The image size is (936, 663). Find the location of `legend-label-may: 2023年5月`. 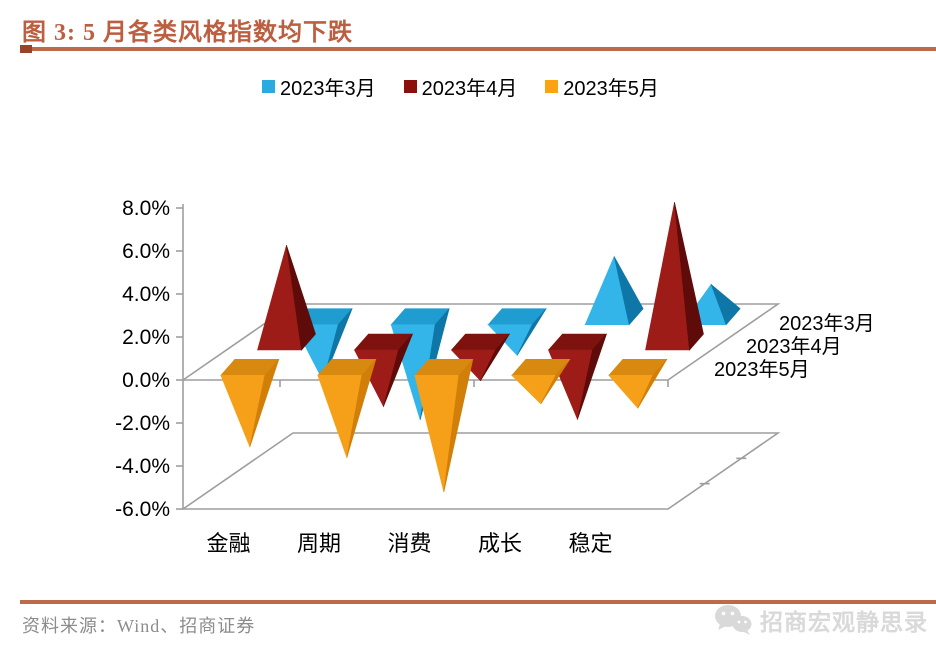

legend-label-may: 2023年5月 is located at coordinates (611, 89).